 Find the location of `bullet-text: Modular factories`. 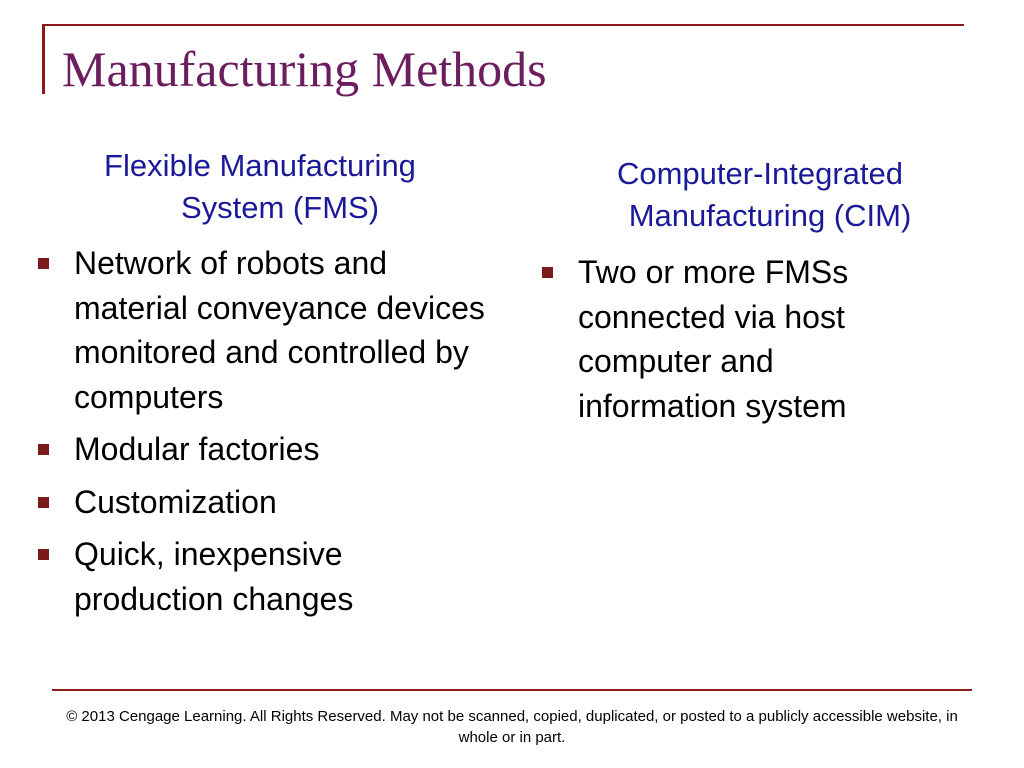

bullet-text: Modular factories is located at coordinates (197, 449).